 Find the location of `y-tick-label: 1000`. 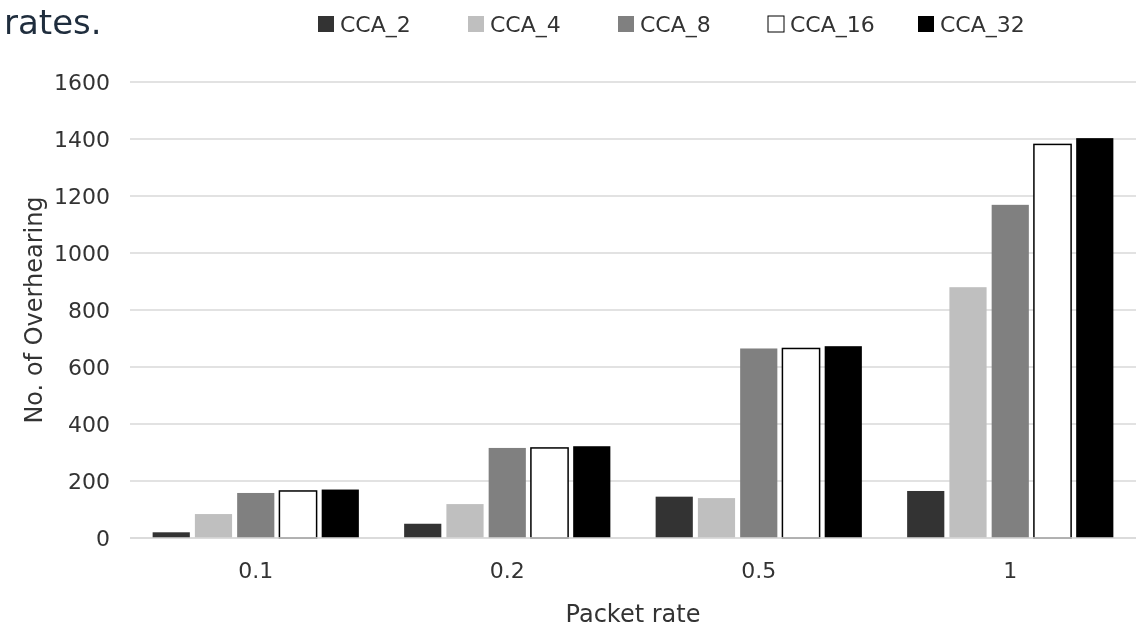

y-tick-label: 1000 is located at coordinates (82, 253).